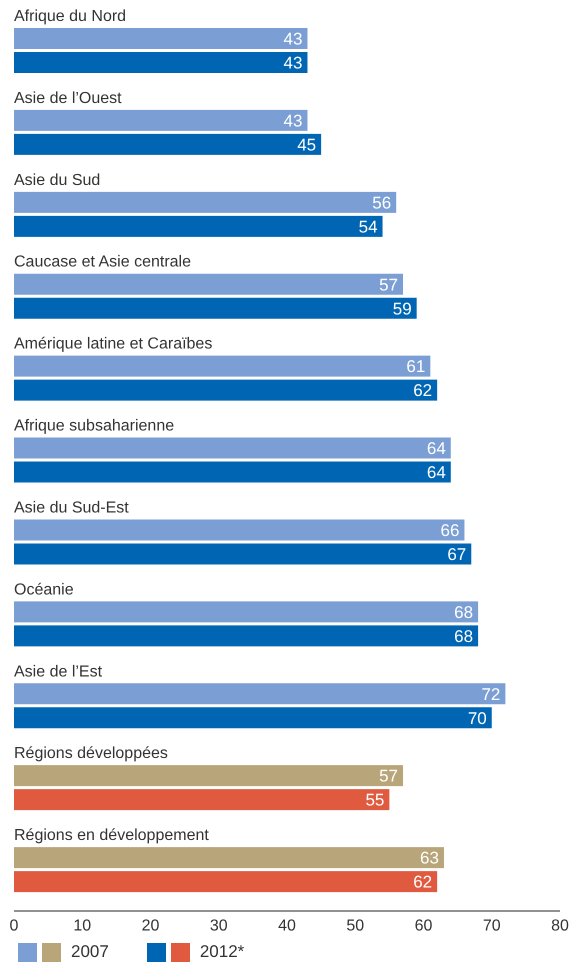 Image resolution: width=579 pixels, height=974 pixels. Describe the element at coordinates (429, 858) in the screenshot. I see `data-label: 63` at that location.